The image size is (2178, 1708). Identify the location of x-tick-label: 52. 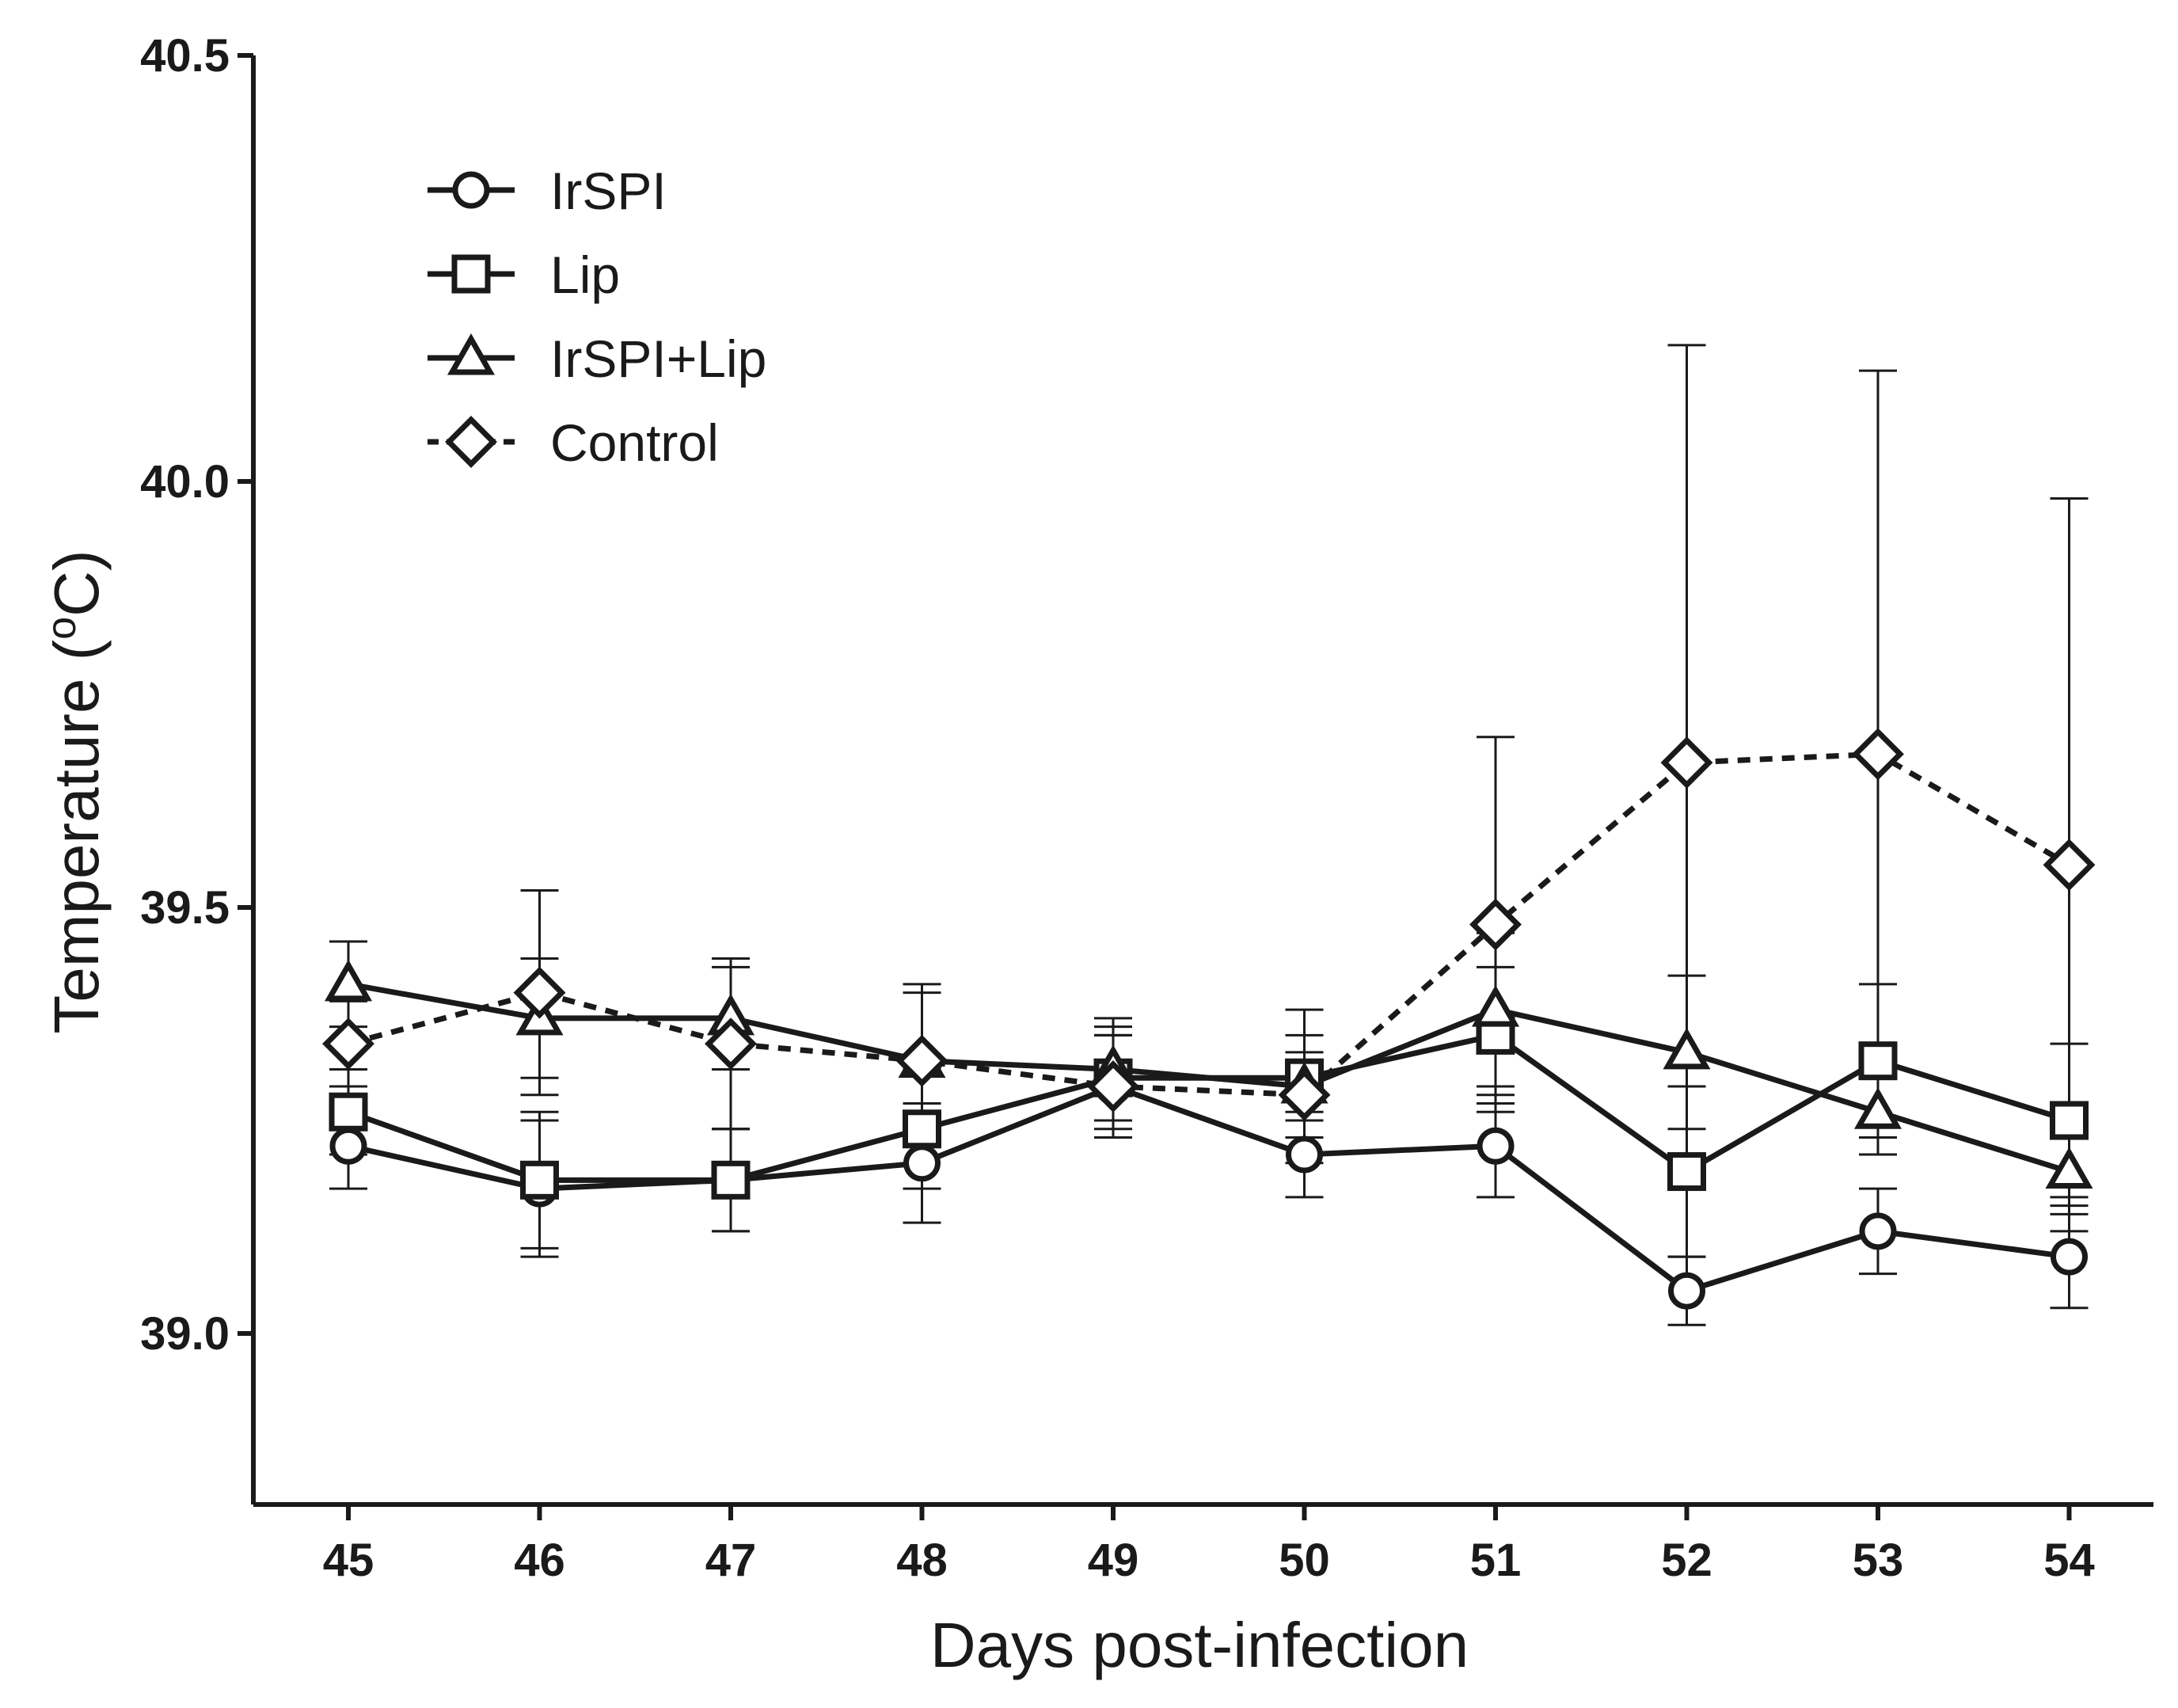
(1687, 1560).